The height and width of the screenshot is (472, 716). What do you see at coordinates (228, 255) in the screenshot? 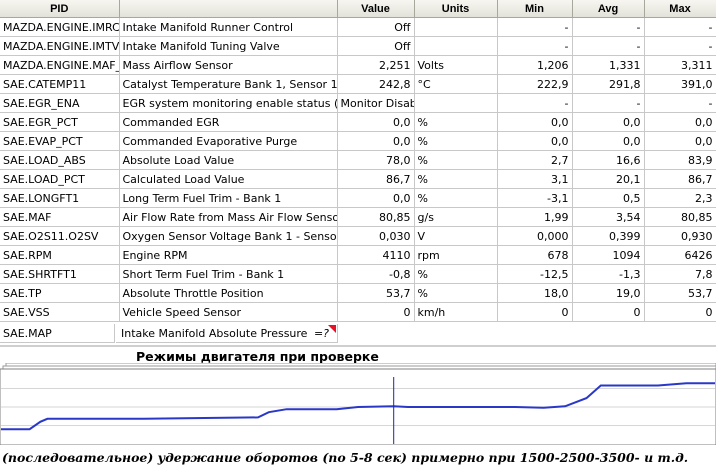
I see `description-cell: Engine RPM` at bounding box center [228, 255].